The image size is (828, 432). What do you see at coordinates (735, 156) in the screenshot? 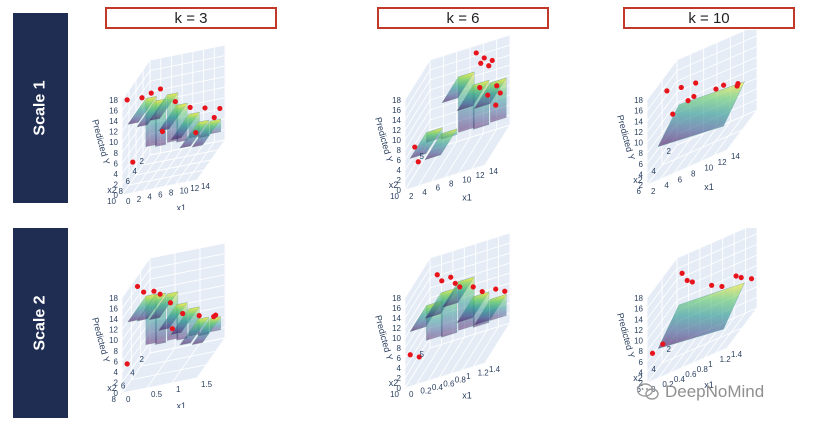
I see `x-tick-label: 14` at bounding box center [735, 156].